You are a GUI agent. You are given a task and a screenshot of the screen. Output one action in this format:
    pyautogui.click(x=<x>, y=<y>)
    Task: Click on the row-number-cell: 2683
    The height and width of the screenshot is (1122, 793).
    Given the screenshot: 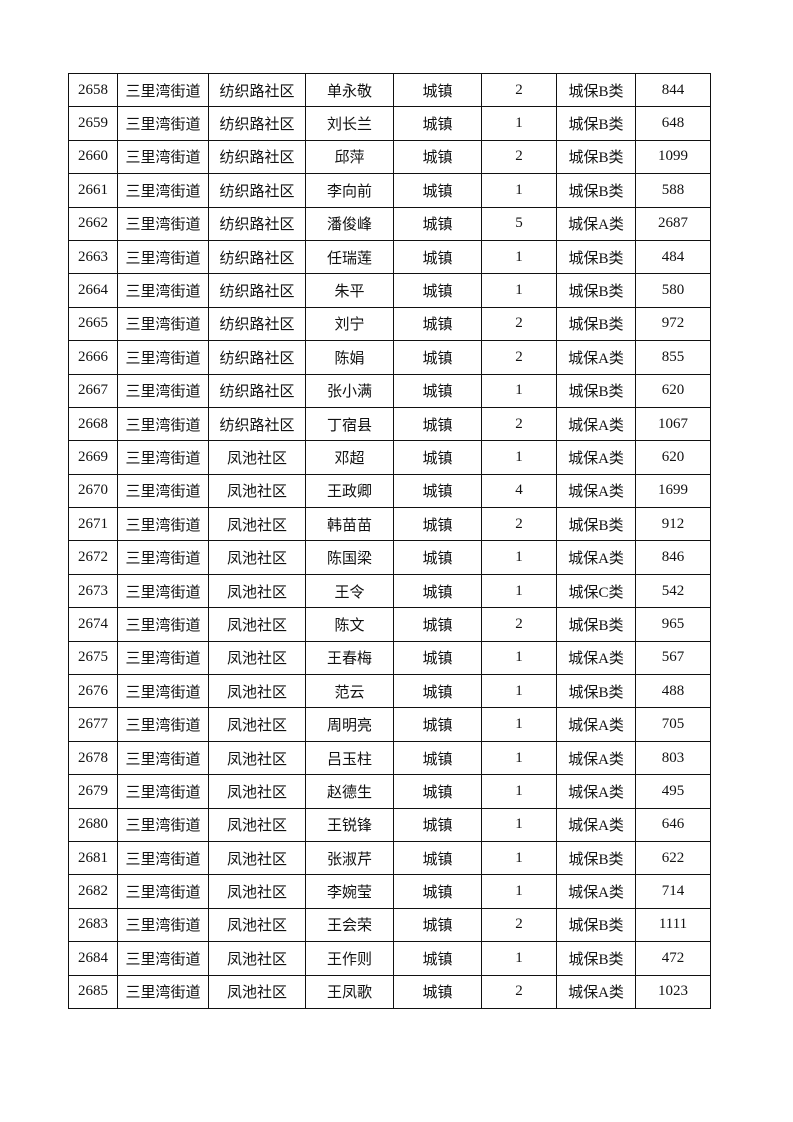 What is the action you would take?
    pyautogui.click(x=93, y=925)
    